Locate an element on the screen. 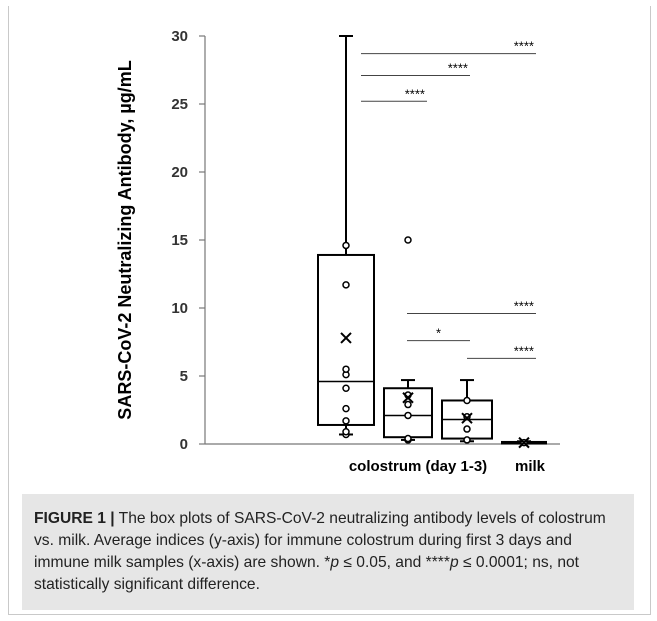 This screenshot has width=657, height=621. caption-stat1-rest: ≤ 0.05, and is located at coordinates (382, 562).